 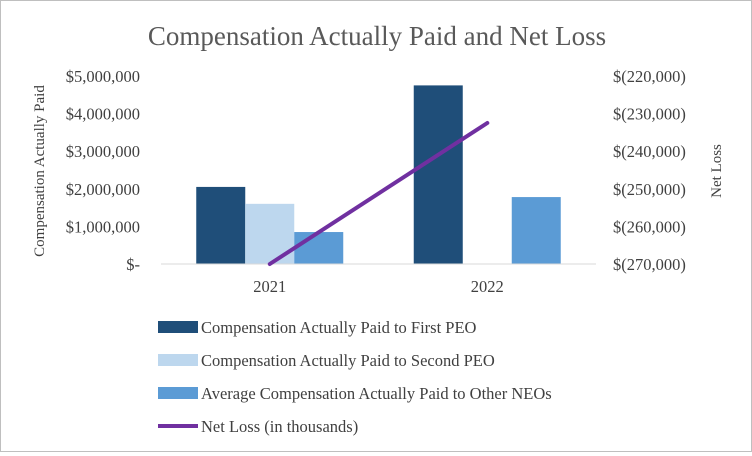 What do you see at coordinates (378, 286) in the screenshot?
I see `x-axis-ticks: 2021 2022` at bounding box center [378, 286].